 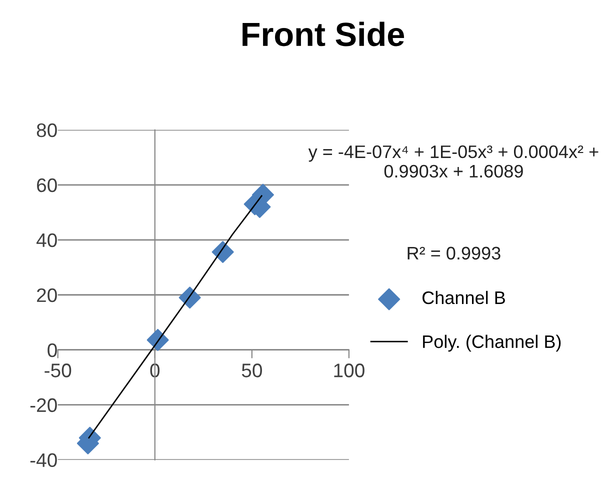 I want to click on x-tick-label: 50, so click(x=252, y=371).